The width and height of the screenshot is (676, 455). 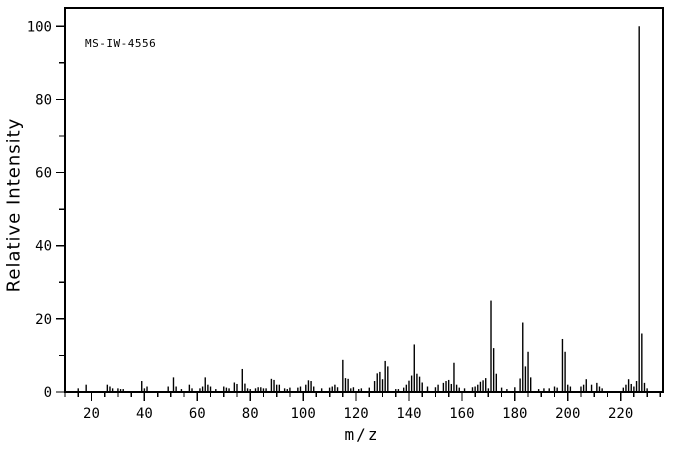 What do you see at coordinates (567, 414) in the screenshot?
I see `x-tick-label: 200` at bounding box center [567, 414].